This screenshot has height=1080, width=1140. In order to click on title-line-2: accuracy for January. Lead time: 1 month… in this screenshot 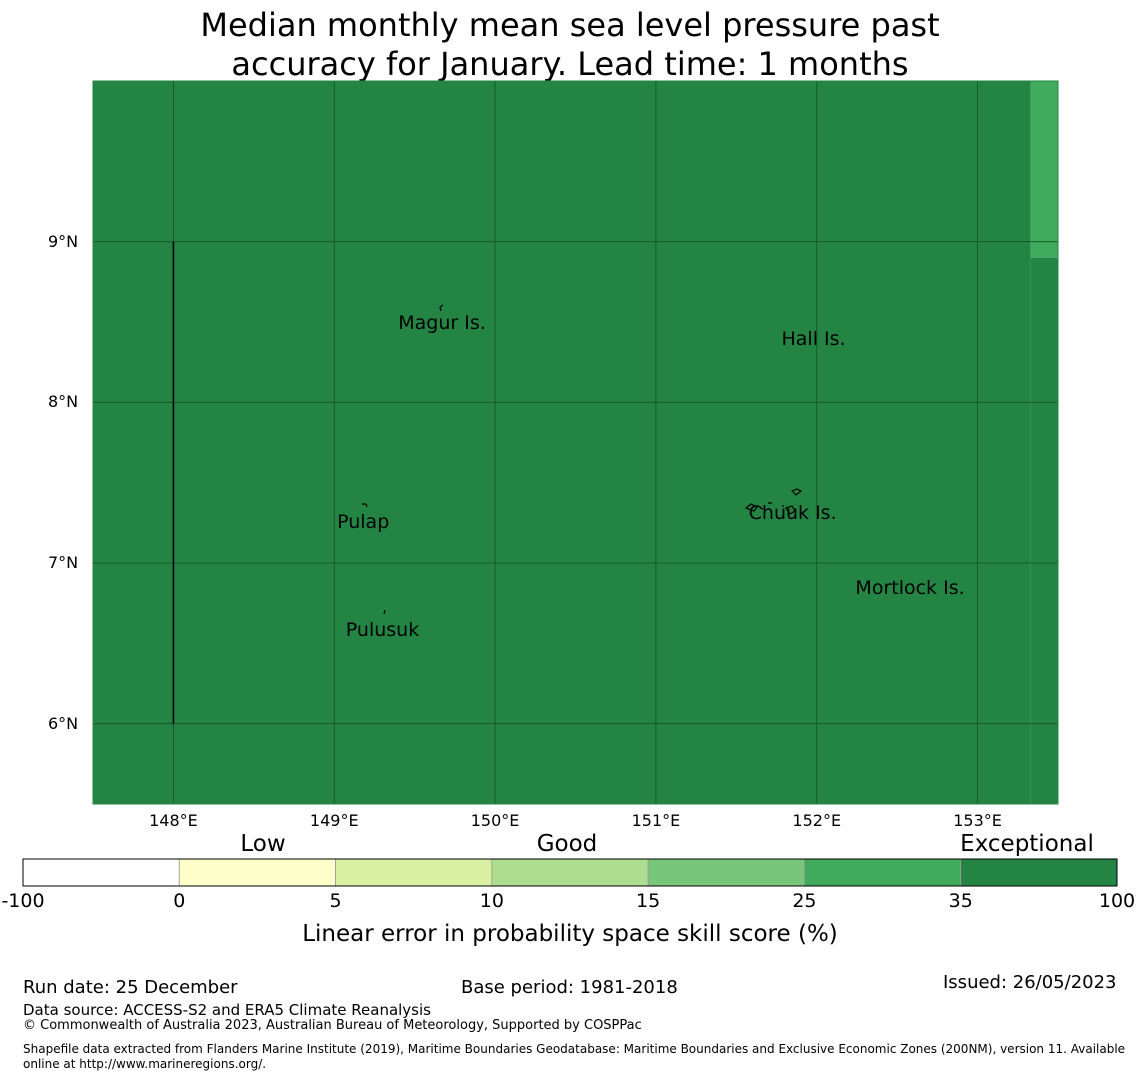, I will do `click(570, 64)`.